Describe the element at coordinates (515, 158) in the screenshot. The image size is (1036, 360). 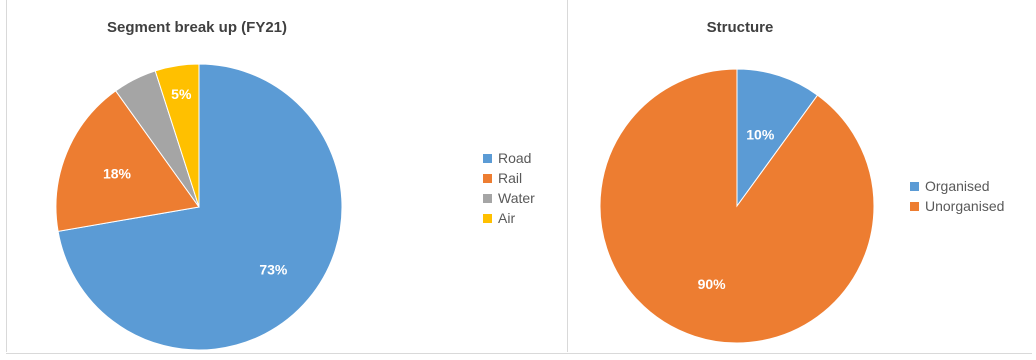
I see `legend-label: Road` at that location.